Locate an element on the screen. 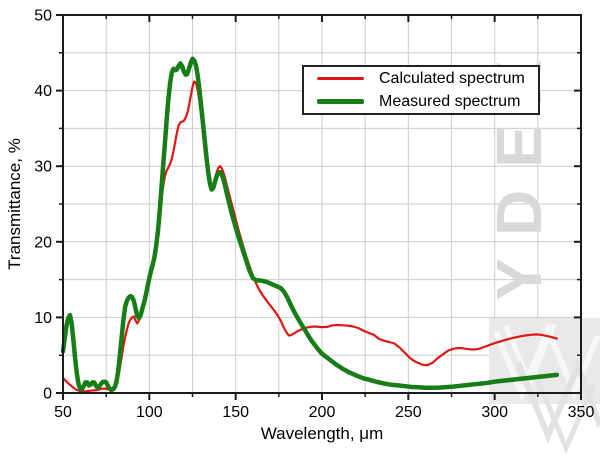  x-tick-label: 350 is located at coordinates (581, 412).